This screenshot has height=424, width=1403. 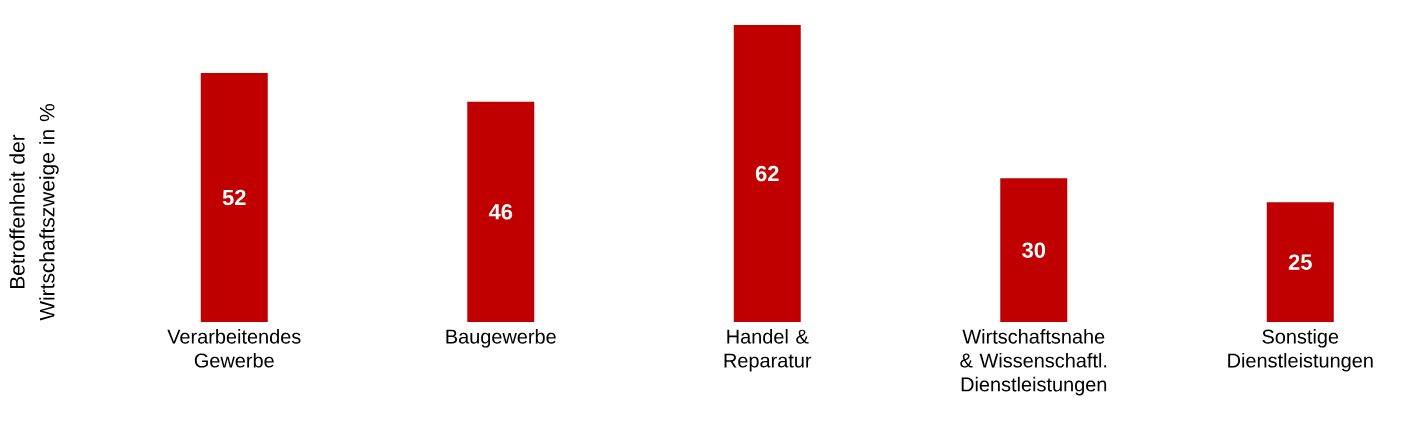 I want to click on data-label: 30, so click(x=1034, y=250).